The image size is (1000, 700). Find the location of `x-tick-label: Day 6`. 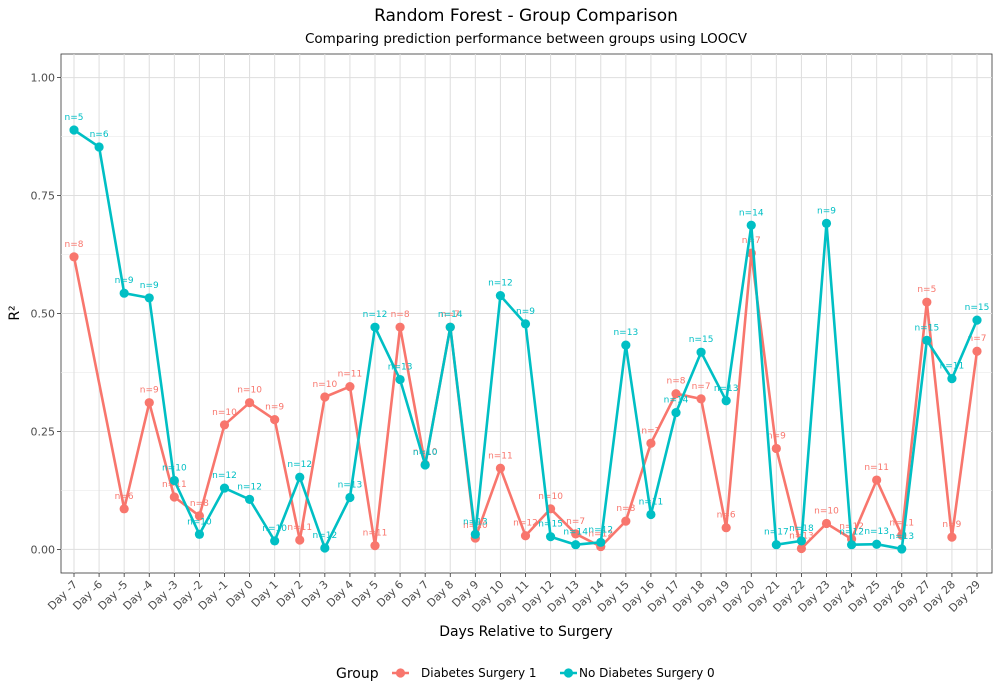

x-tick-label: Day 6 is located at coordinates (390, 594).